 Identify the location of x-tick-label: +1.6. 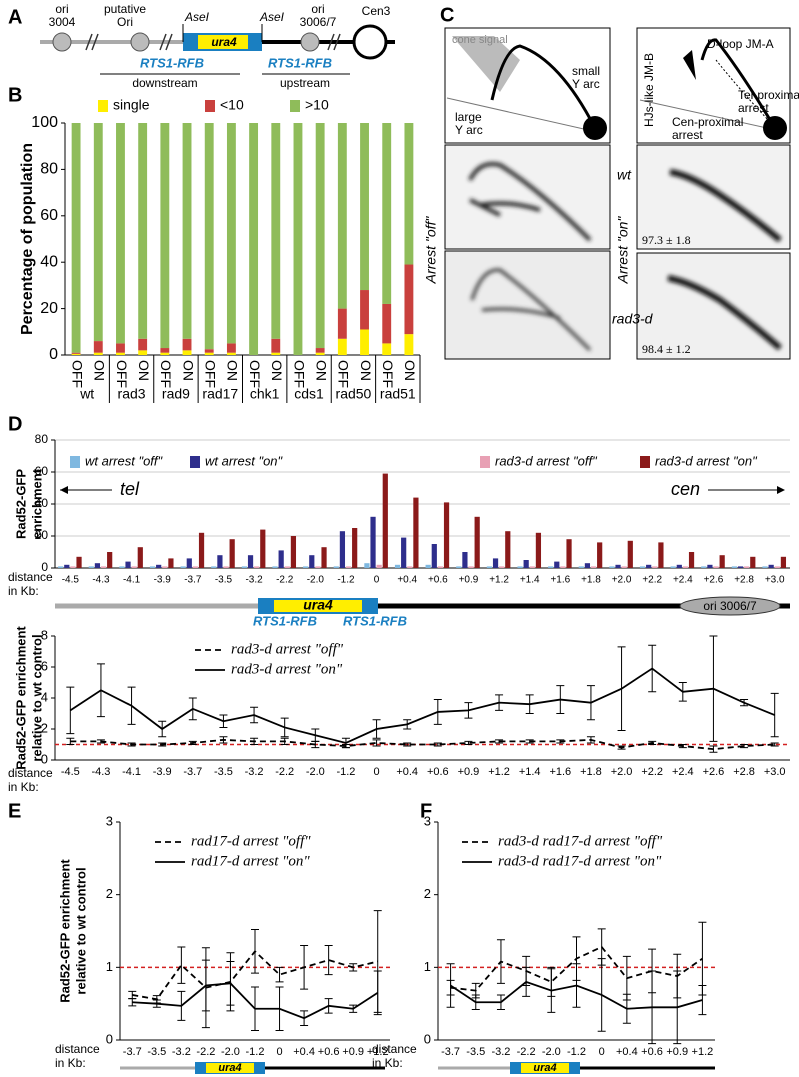
(560, 772).